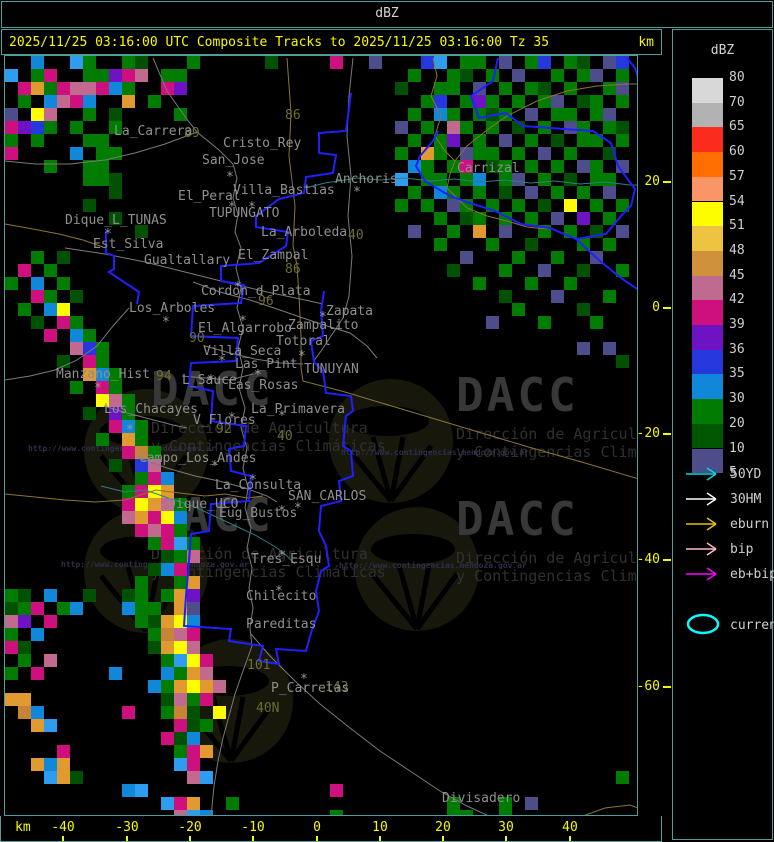 This screenshot has height=842, width=774. What do you see at coordinates (742, 549) in the screenshot?
I see `legend-item-label: bip` at bounding box center [742, 549].